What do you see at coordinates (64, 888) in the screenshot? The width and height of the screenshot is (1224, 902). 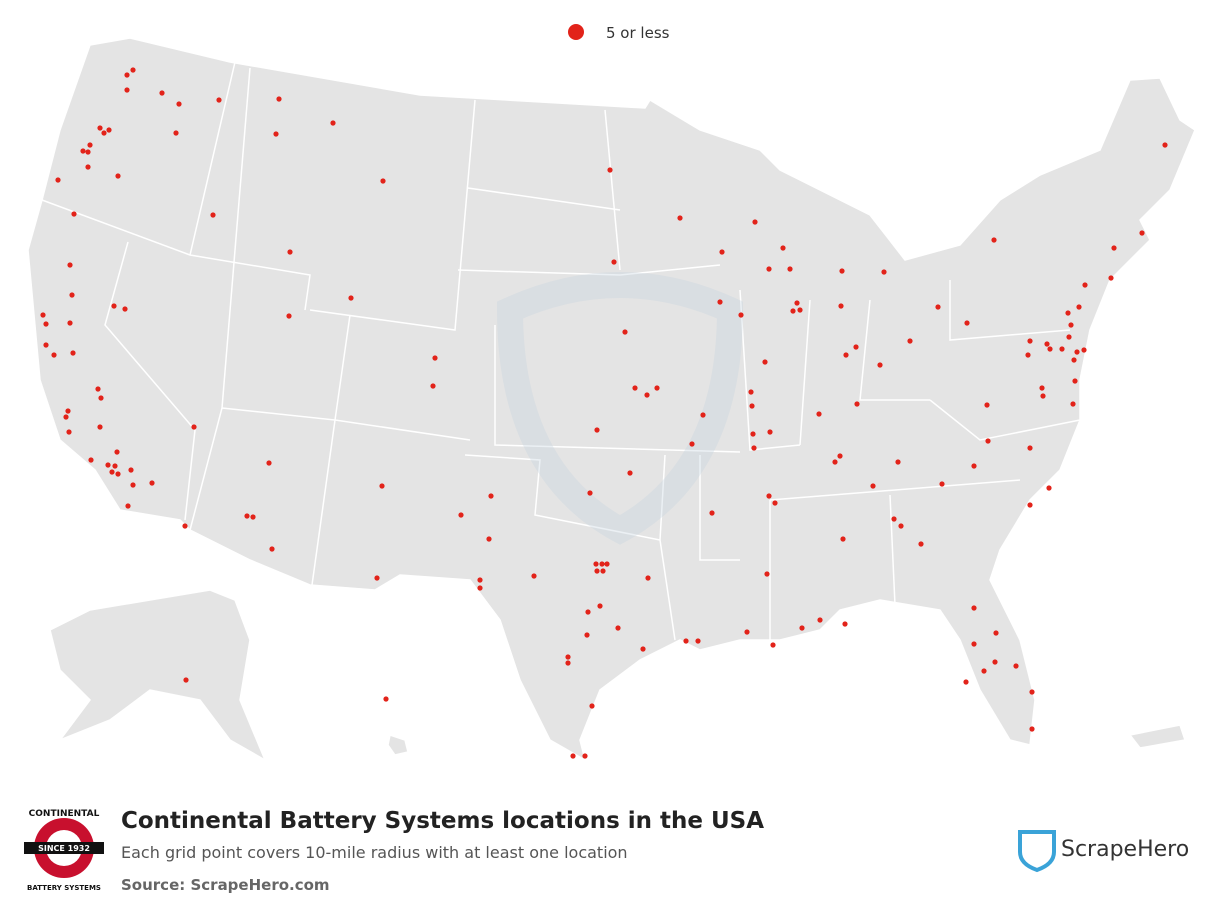 I see `logo-bottom-text: BATTERY SYSTEMS` at bounding box center [64, 888].